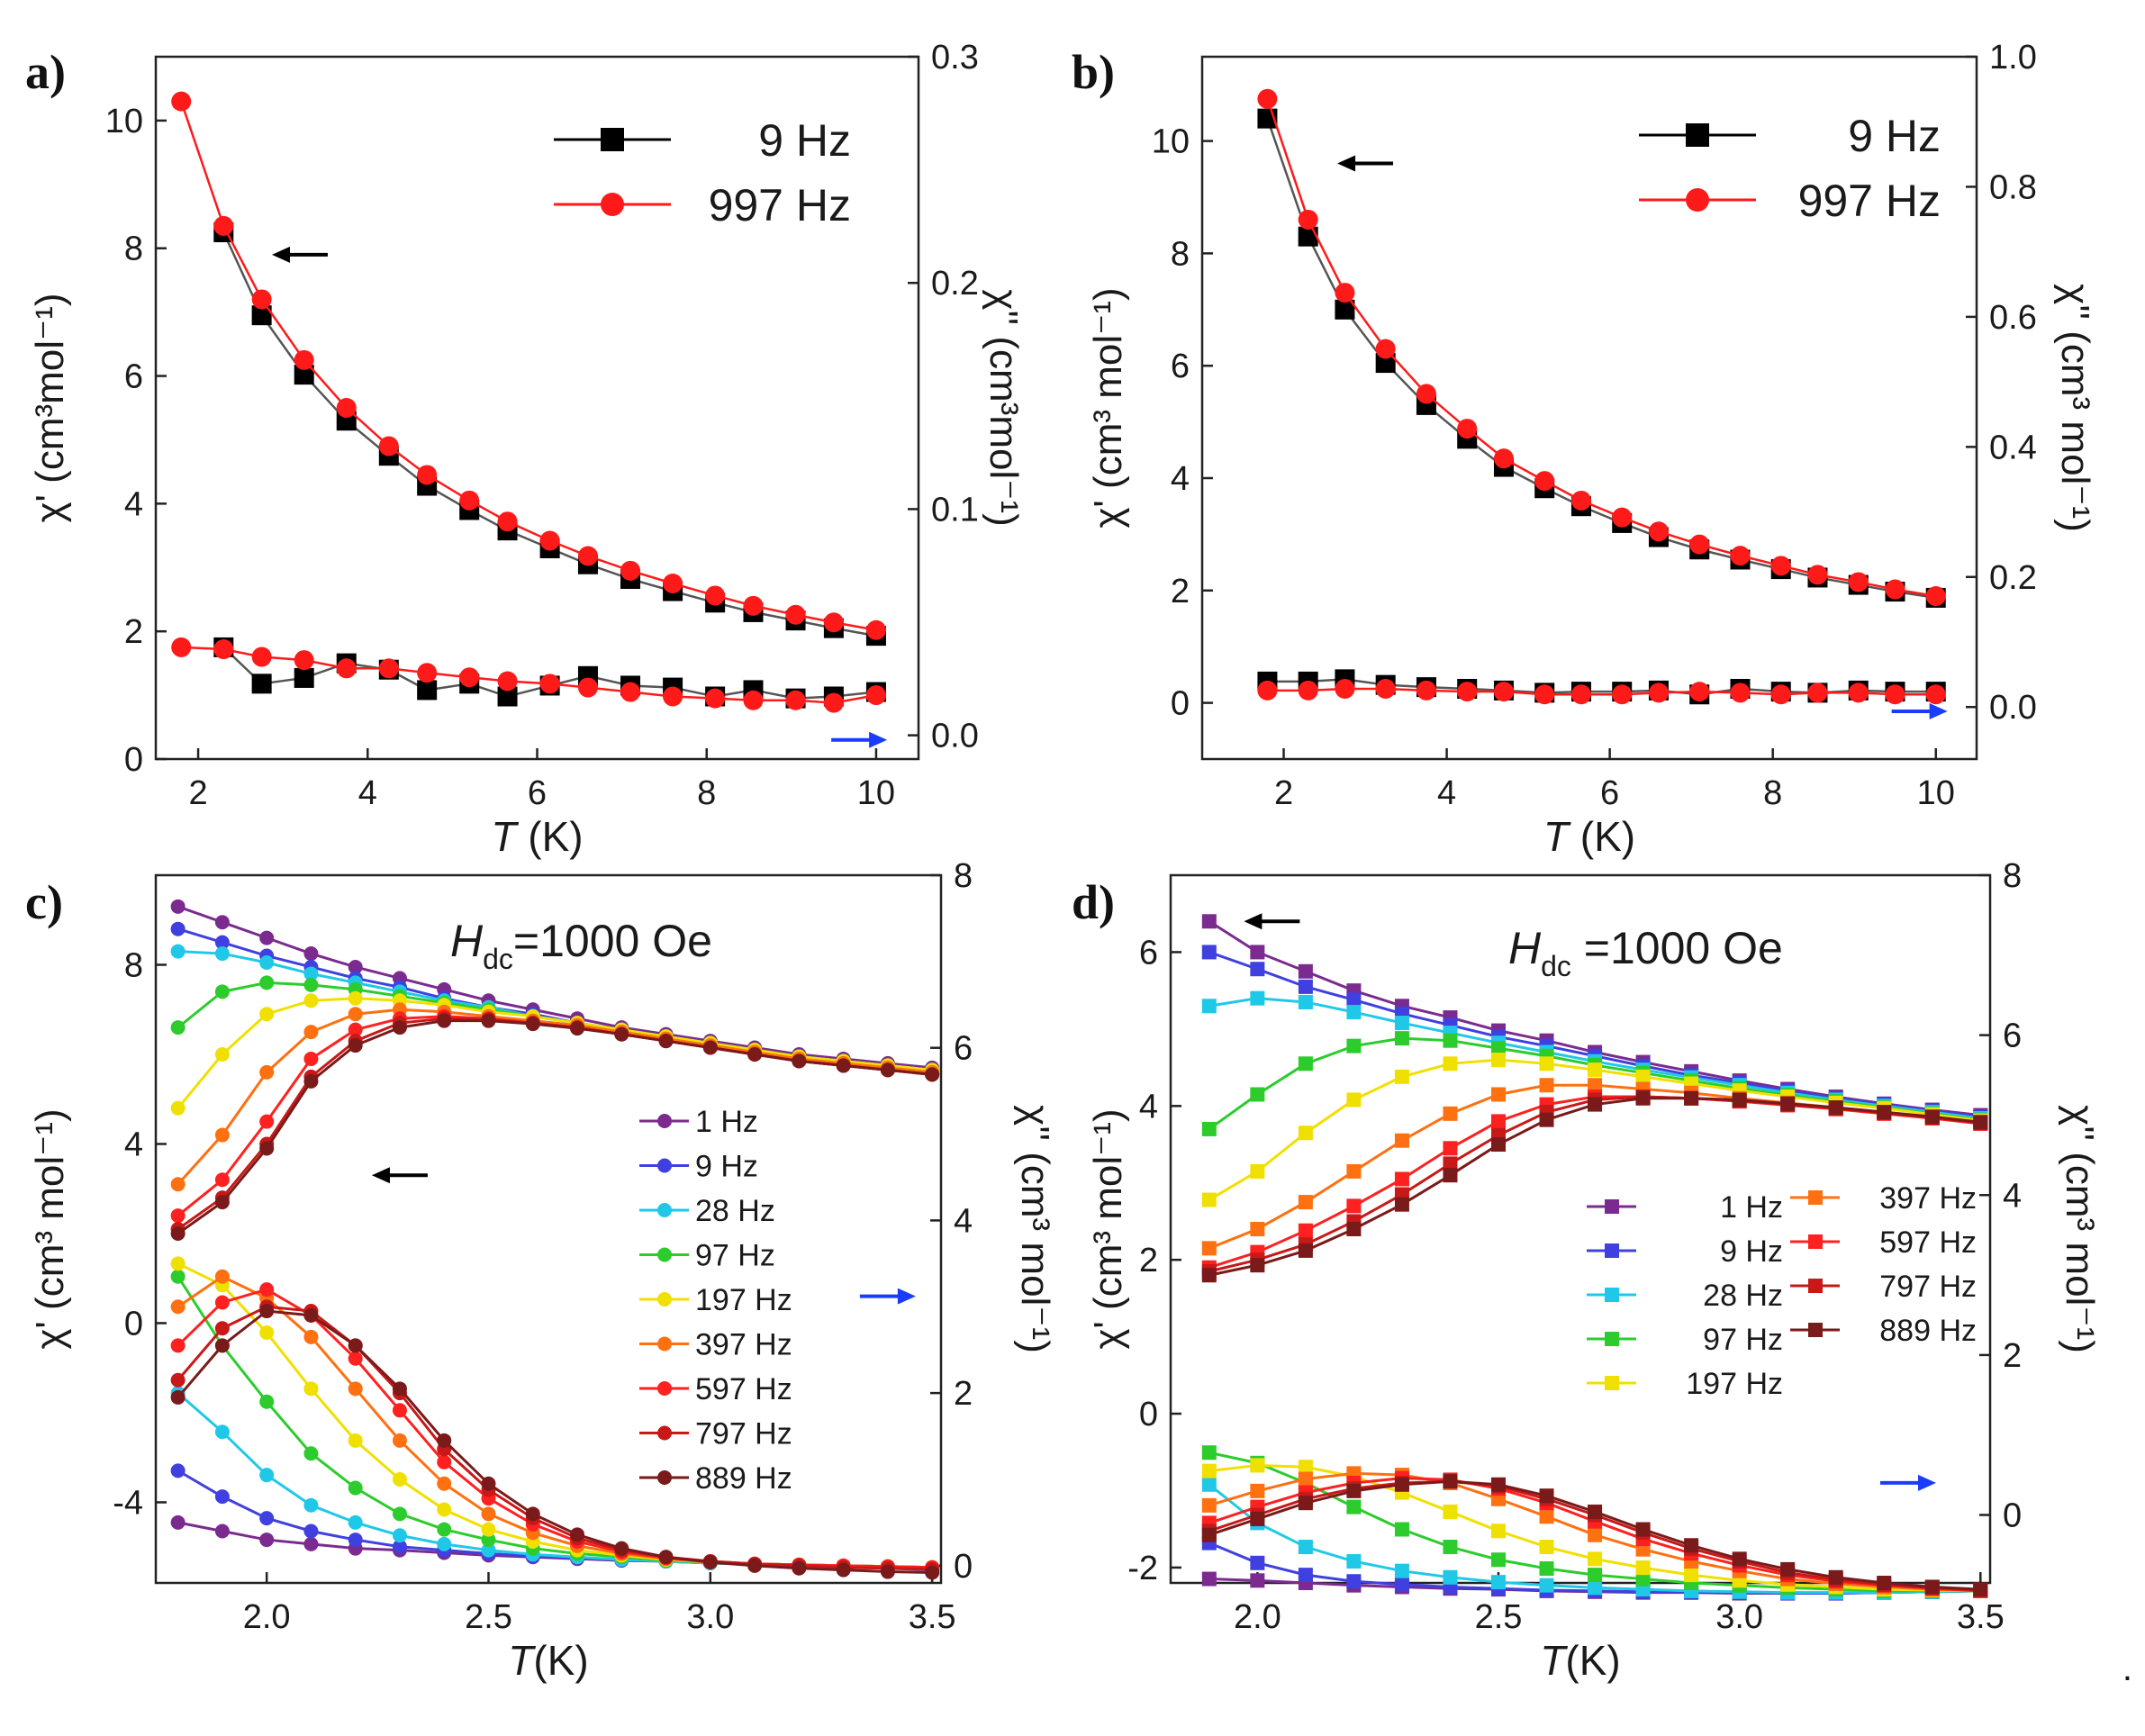 Image resolution: width=2145 pixels, height=1736 pixels. Describe the element at coordinates (1148, 1414) in the screenshot. I see `y-tick-label: 0` at that location.